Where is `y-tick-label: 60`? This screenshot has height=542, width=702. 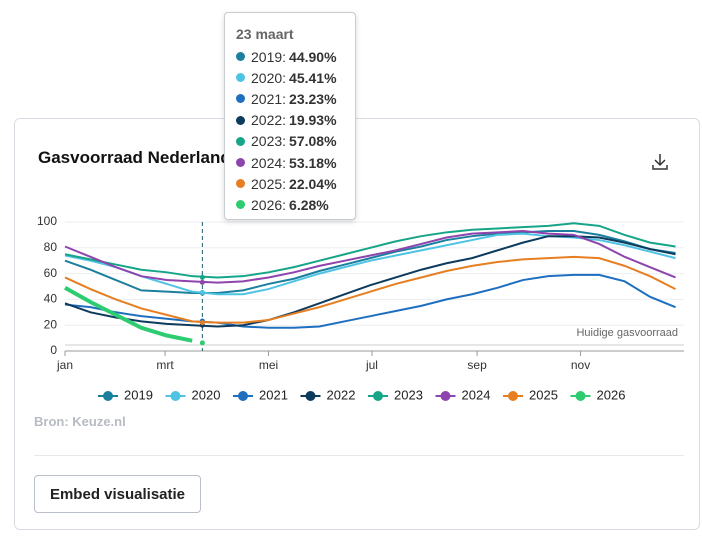
y-tick-label: 60 is located at coordinates (51, 273).